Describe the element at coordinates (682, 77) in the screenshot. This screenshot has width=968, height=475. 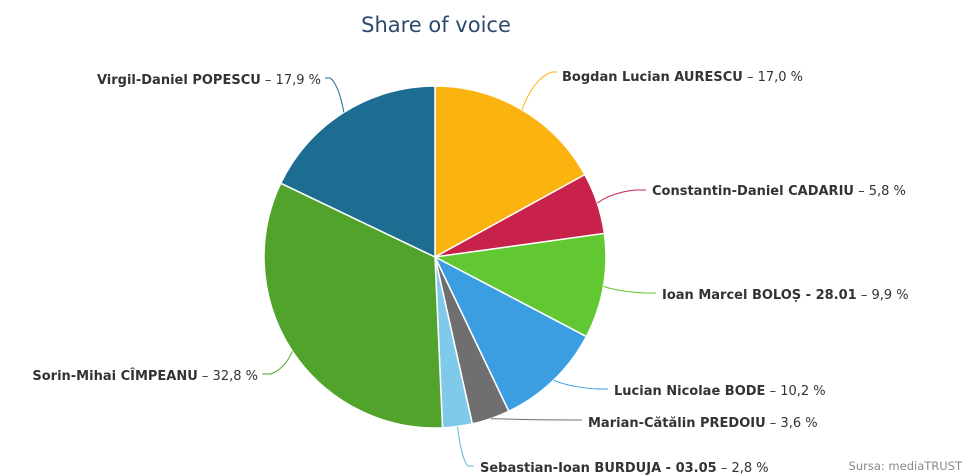
I see `data-label-bogdan-lucian-aurescu: Bogdan Lucian AURESCU – 17,0 %` at that location.